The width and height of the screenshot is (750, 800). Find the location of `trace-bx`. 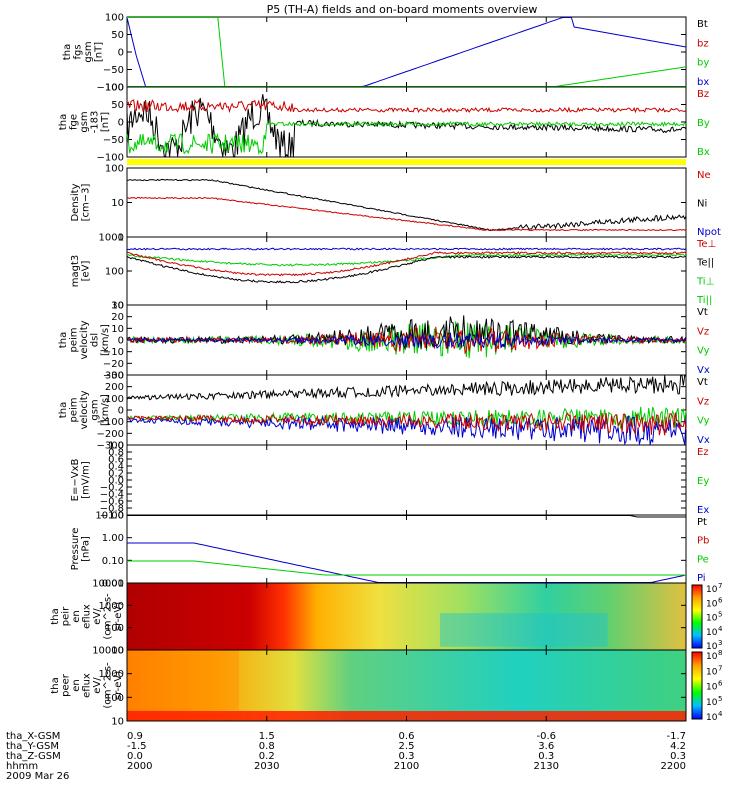

trace-bx is located at coordinates (407, 52).